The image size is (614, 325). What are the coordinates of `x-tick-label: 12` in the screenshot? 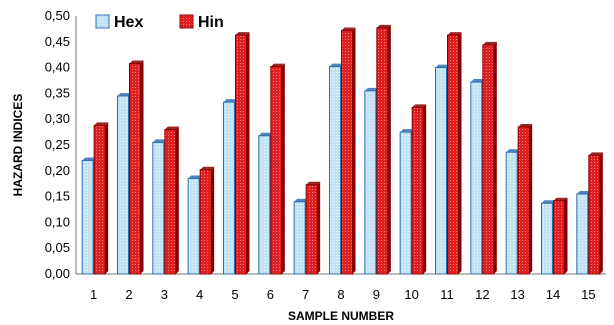 It's located at (482, 294).